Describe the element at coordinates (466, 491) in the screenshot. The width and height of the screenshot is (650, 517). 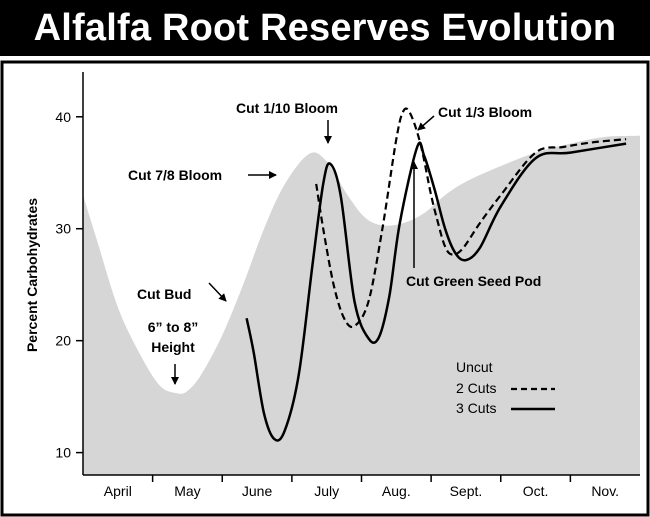
I see `x-tick-label: Sept.` at that location.